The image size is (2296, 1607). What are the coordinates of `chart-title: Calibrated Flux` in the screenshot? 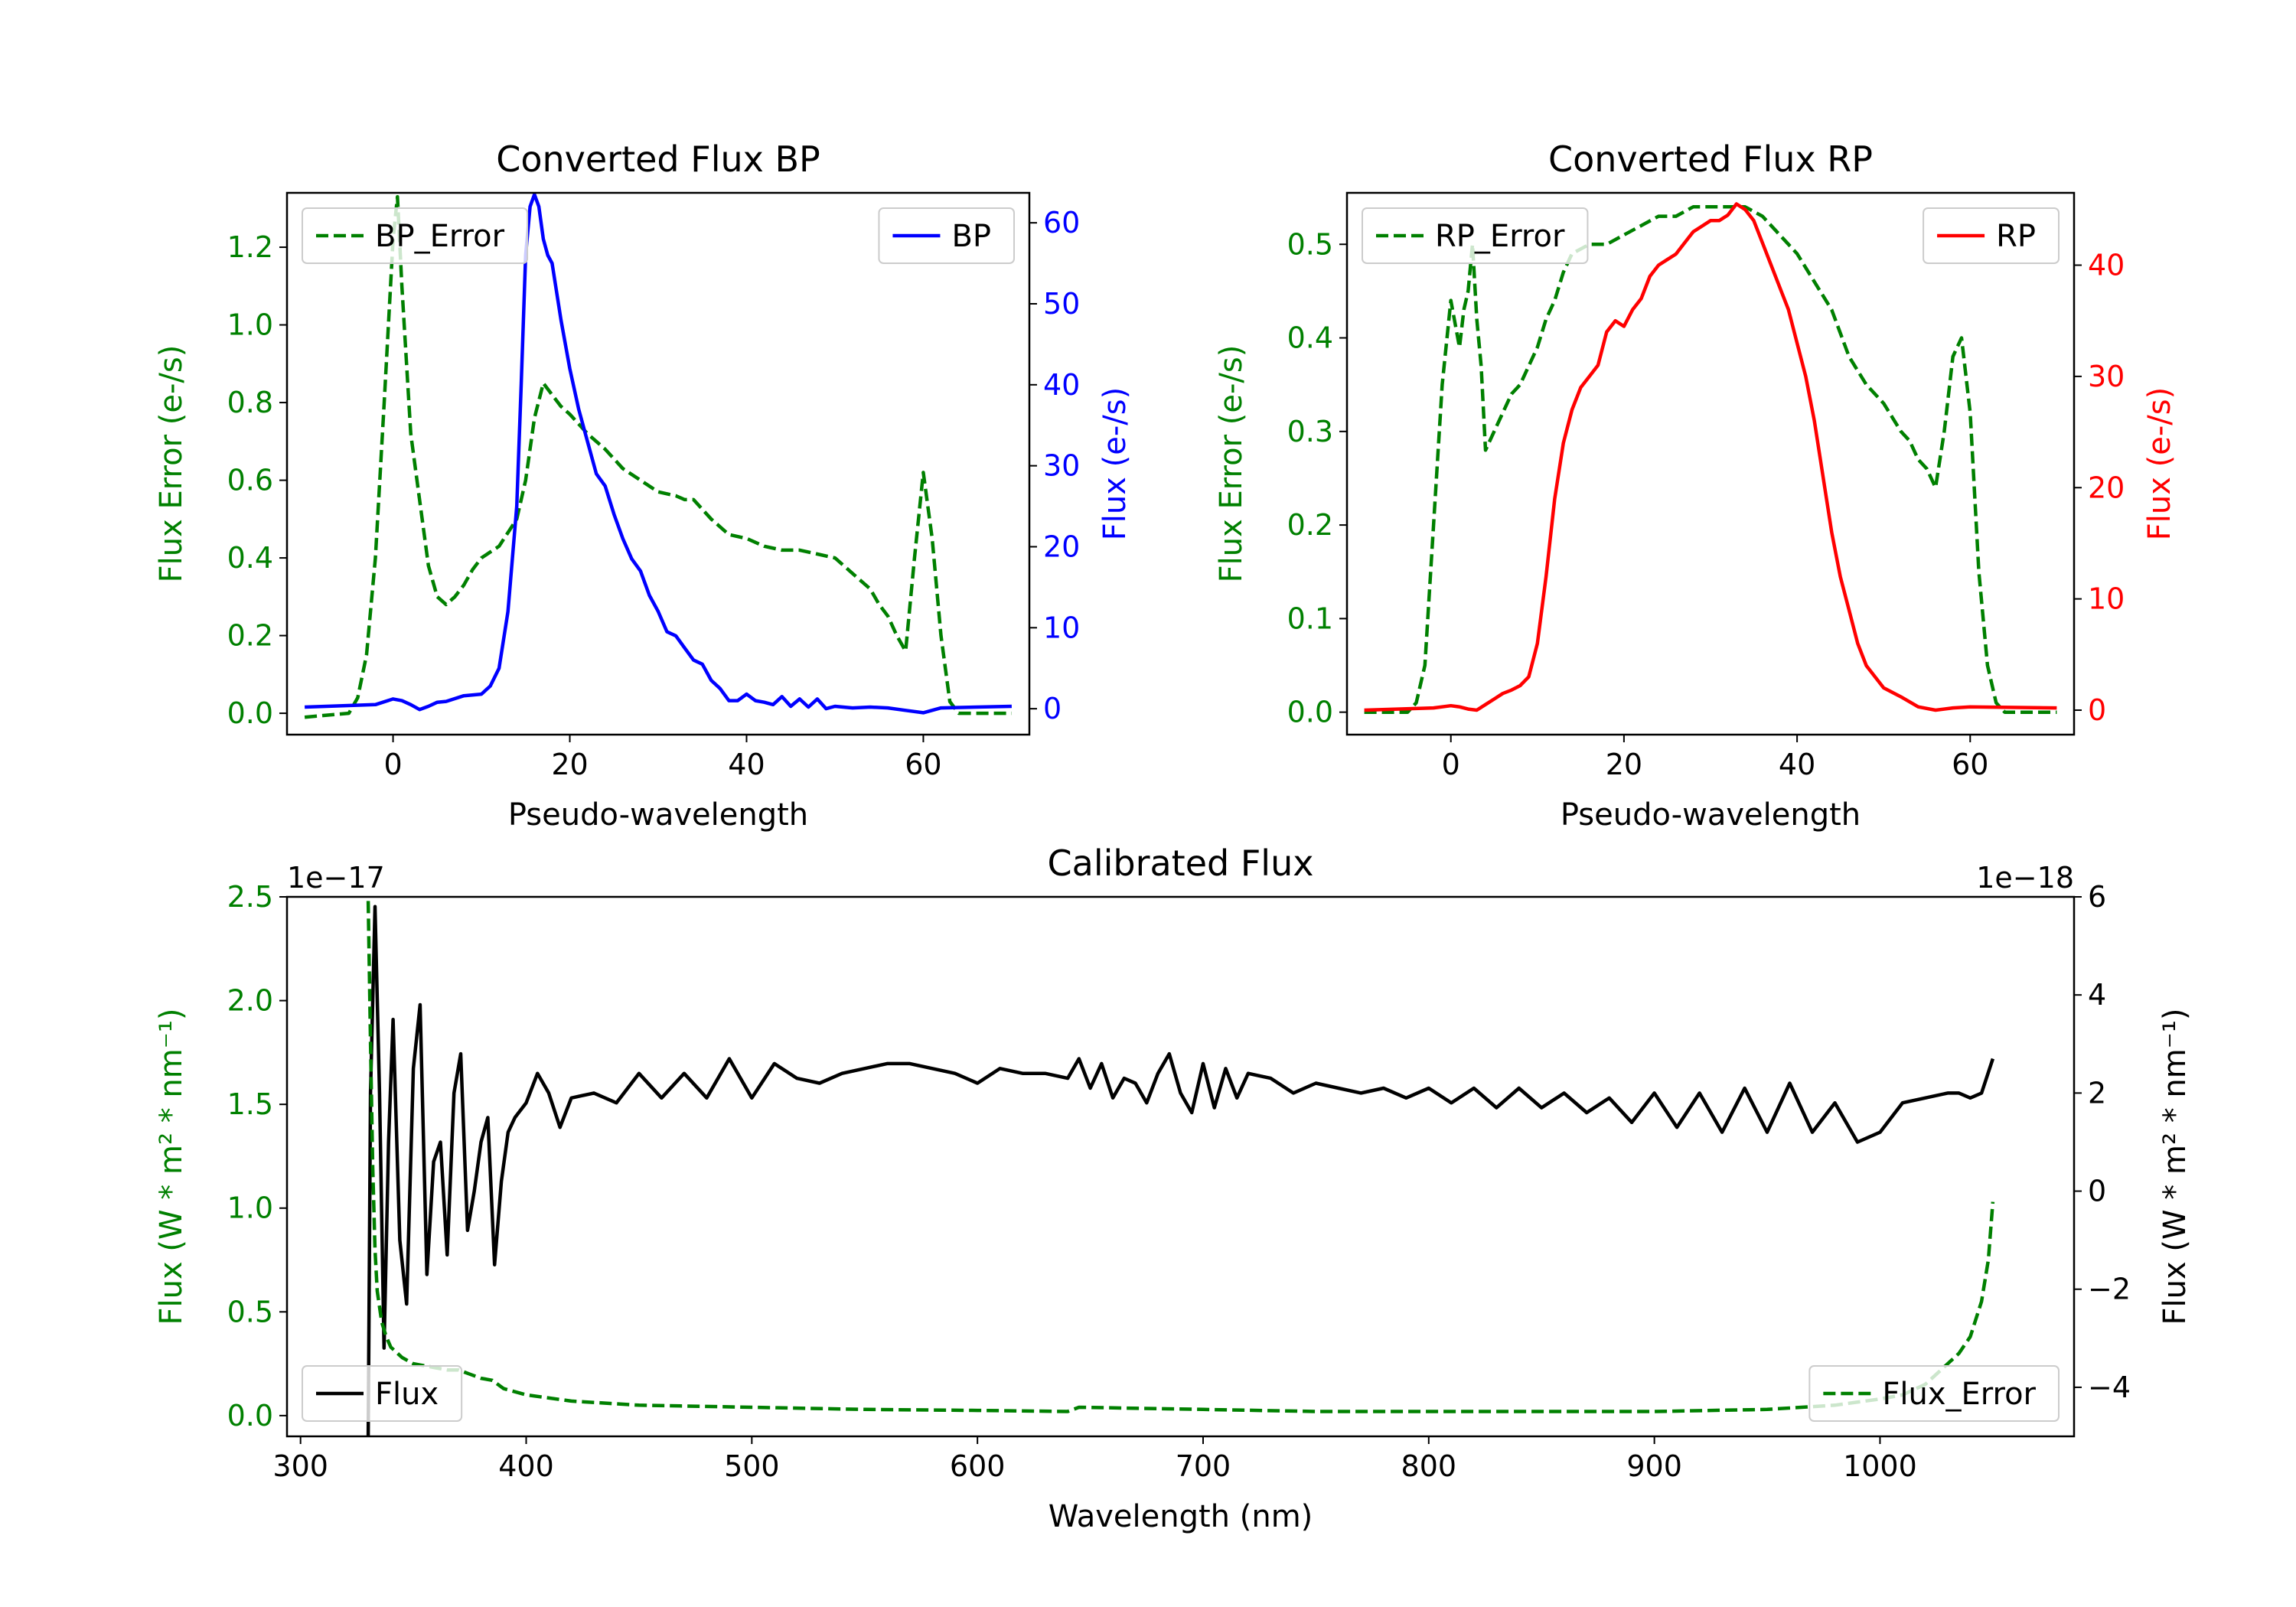 It's located at (1181, 864).